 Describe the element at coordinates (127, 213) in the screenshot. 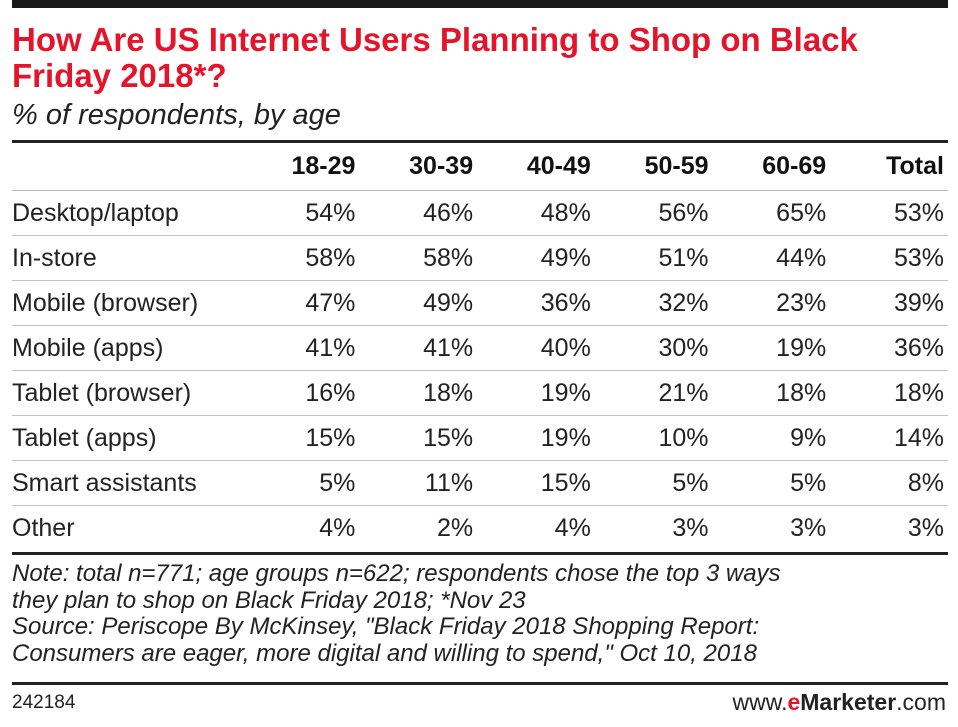

I see `row-label: Desktop/laptop` at that location.